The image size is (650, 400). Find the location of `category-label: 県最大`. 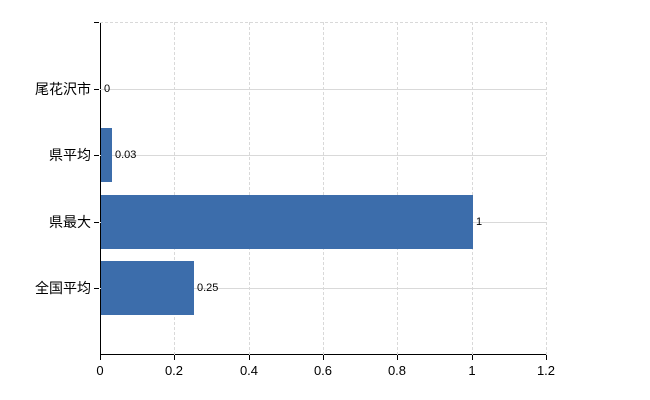

category-label: 県最大 is located at coordinates (70, 222).